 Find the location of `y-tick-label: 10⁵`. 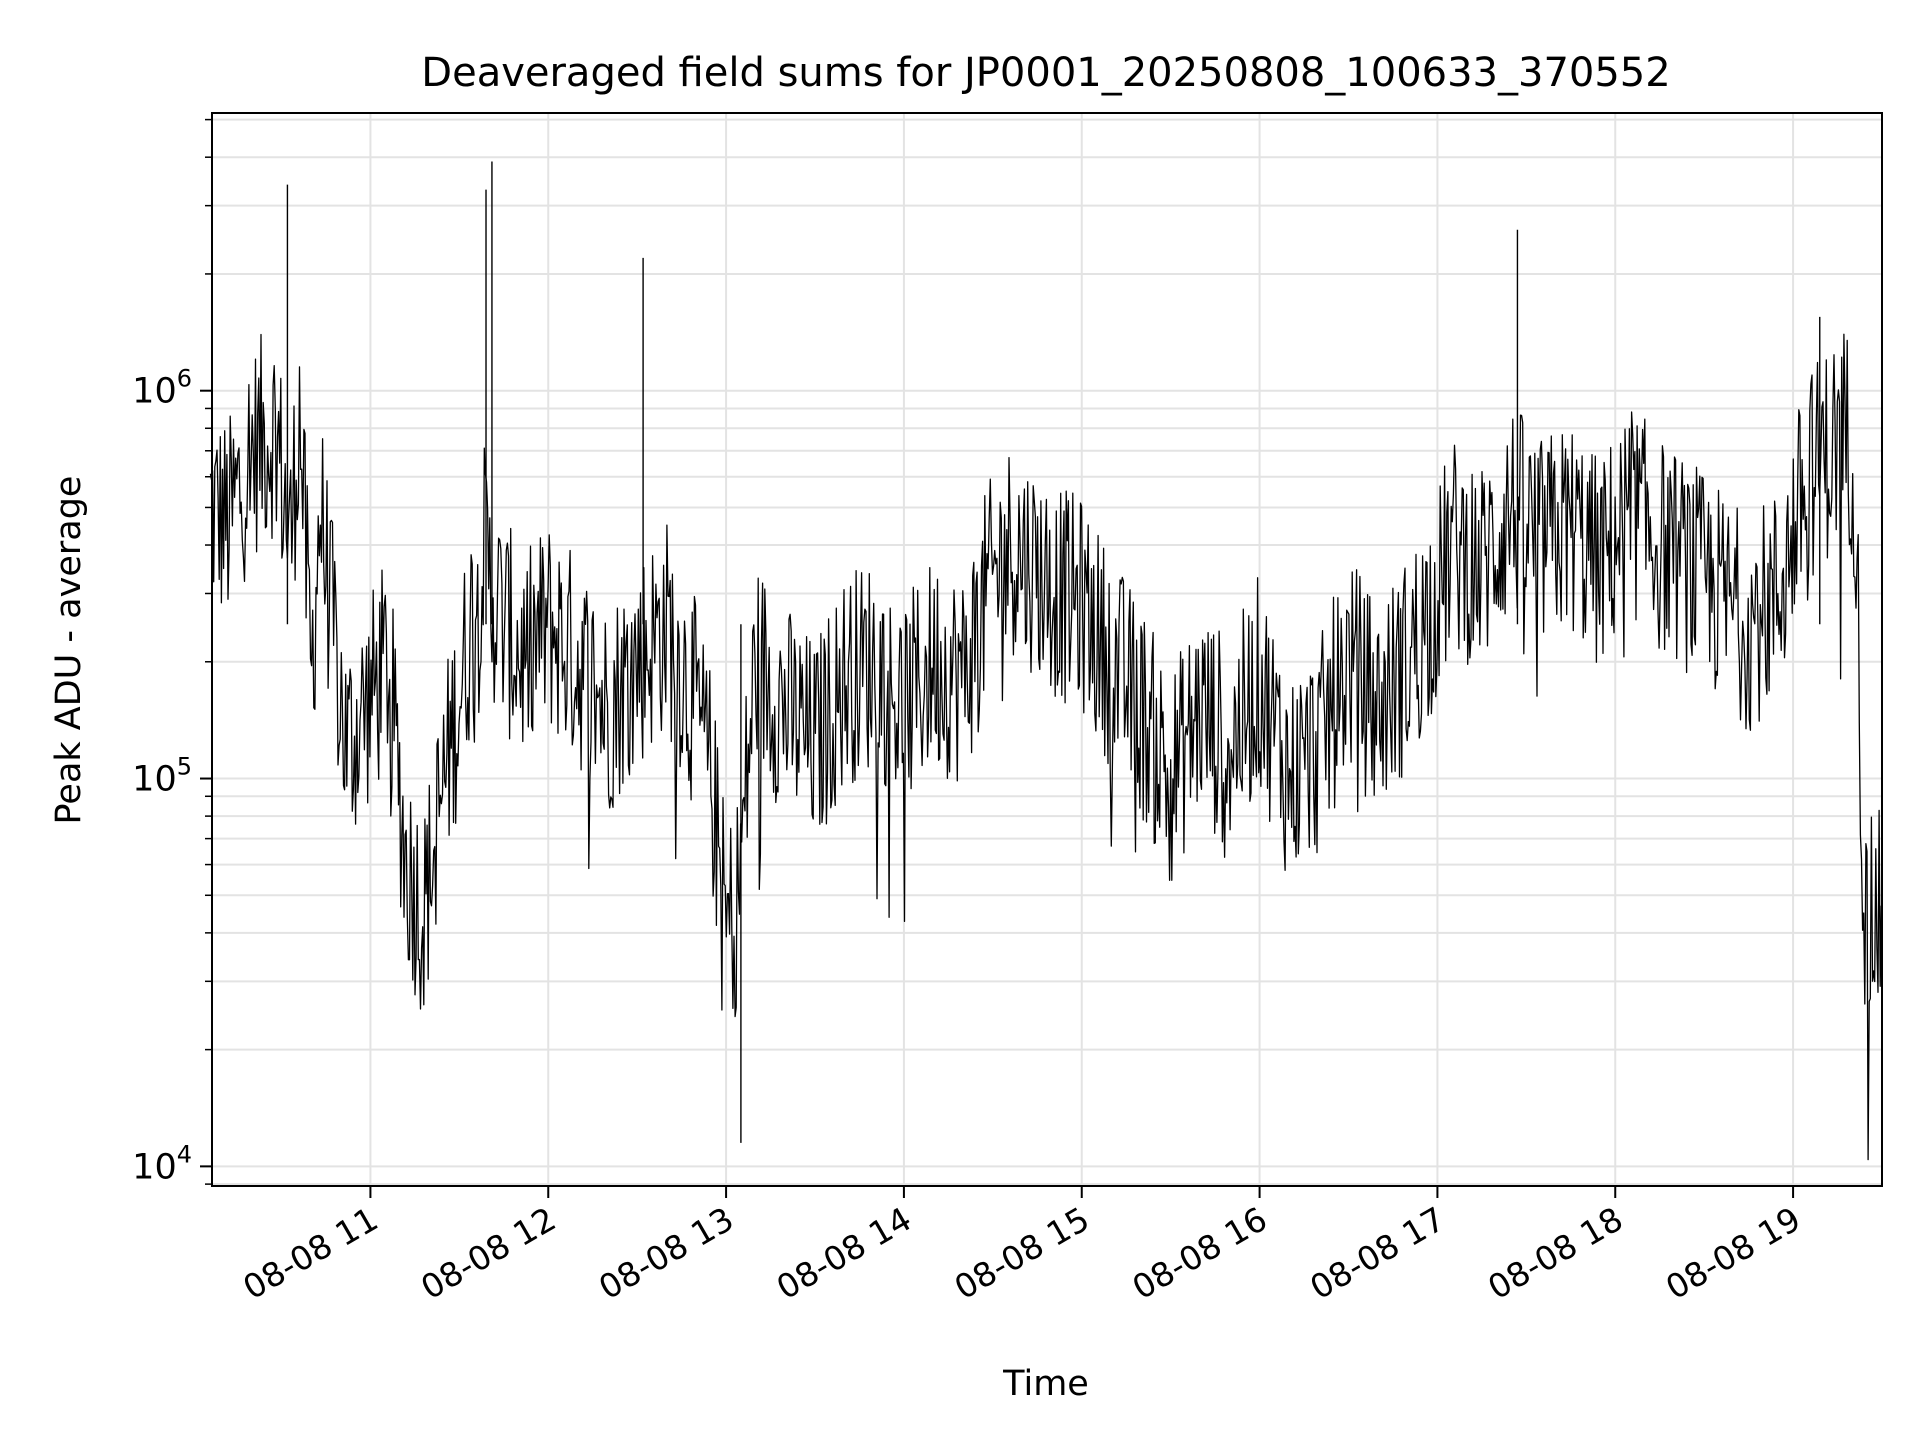

y-tick-label: 10⁵ is located at coordinates (162, 776).